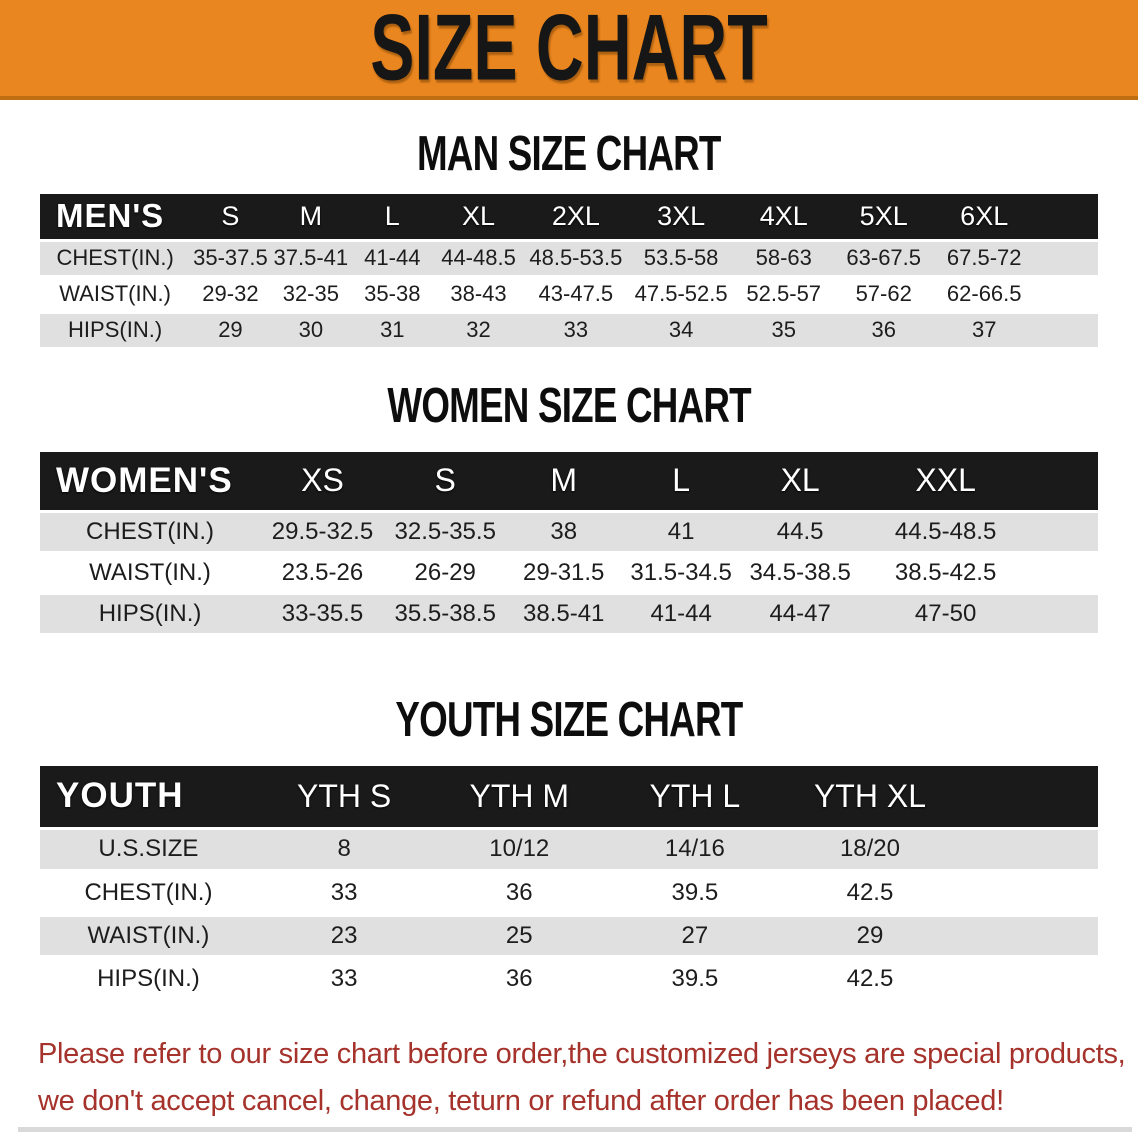 Image resolution: width=1138 pixels, height=1132 pixels. What do you see at coordinates (784, 218) in the screenshot?
I see `header-cell: 4XL` at bounding box center [784, 218].